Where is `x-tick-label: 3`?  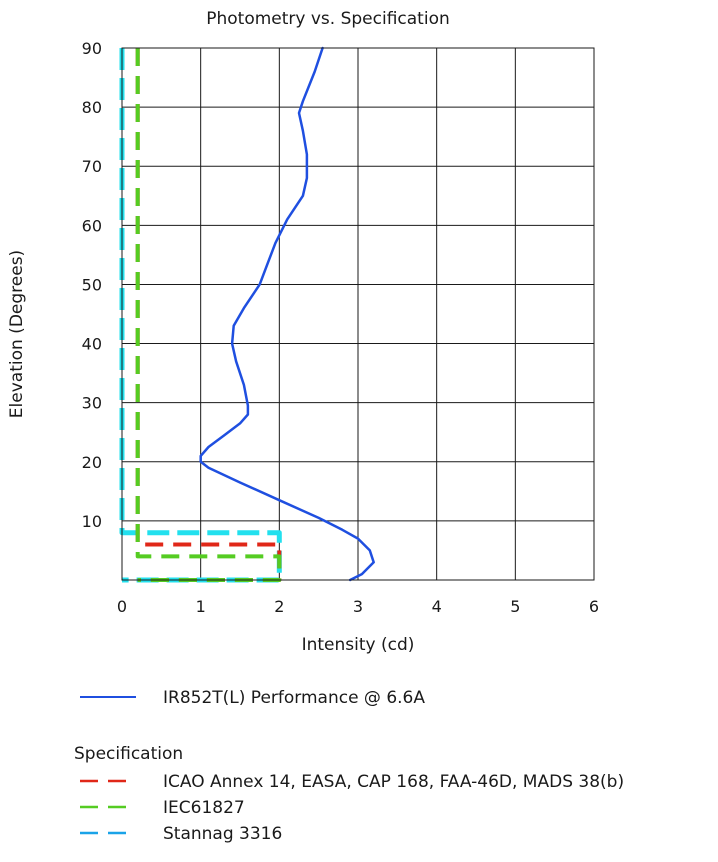 x-tick-label: 3 is located at coordinates (358, 606).